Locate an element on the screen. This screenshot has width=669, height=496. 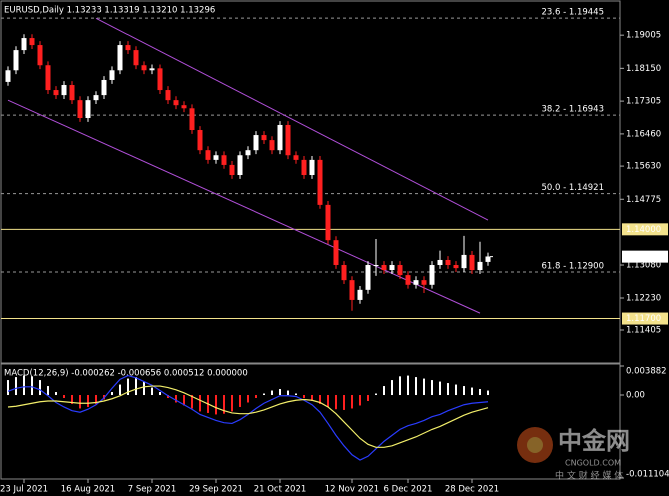
watermark-logo: 中金网 is located at coordinates (594, 441).